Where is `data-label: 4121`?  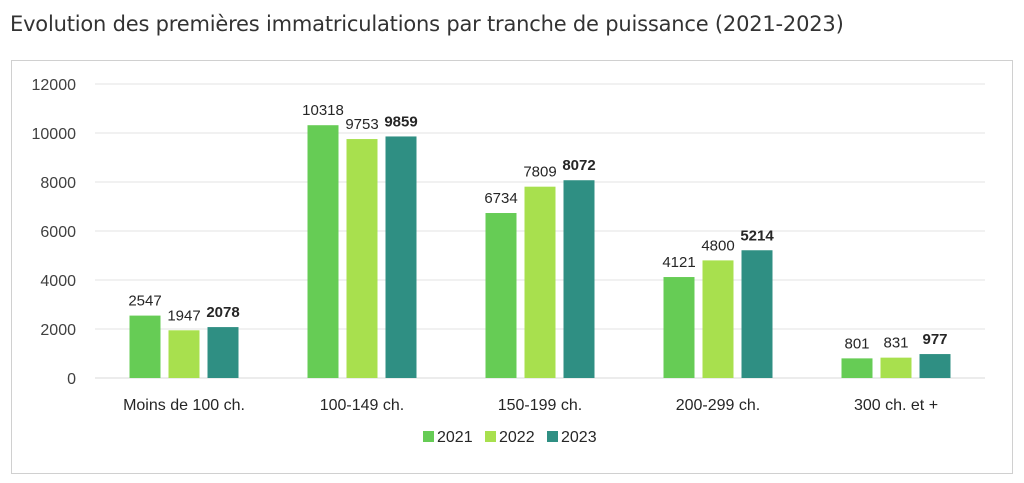 data-label: 4121 is located at coordinates (678, 262).